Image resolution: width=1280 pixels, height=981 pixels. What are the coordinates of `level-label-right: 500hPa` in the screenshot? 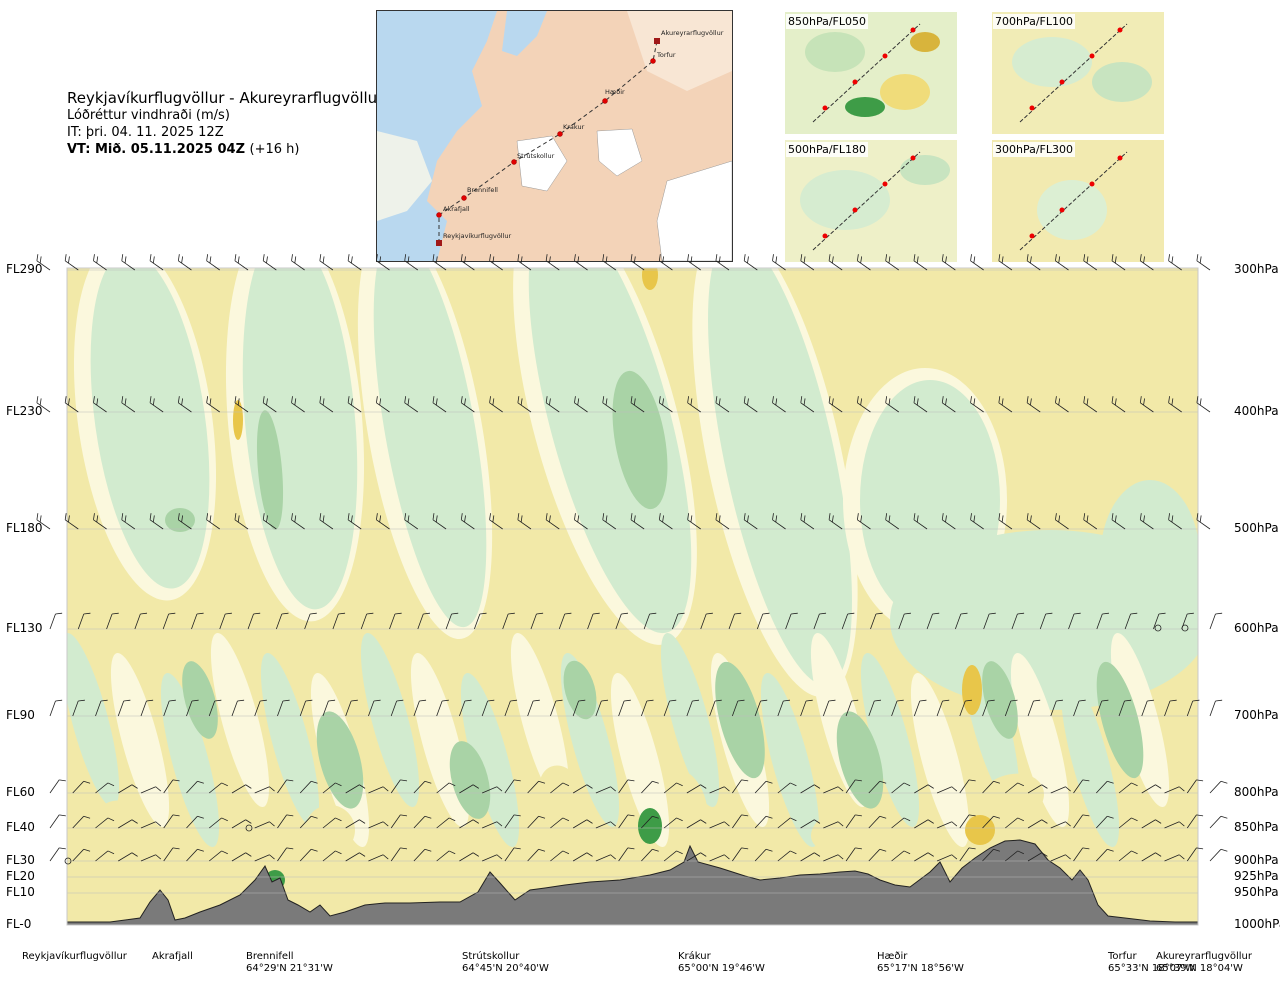 It's located at (1256, 528).